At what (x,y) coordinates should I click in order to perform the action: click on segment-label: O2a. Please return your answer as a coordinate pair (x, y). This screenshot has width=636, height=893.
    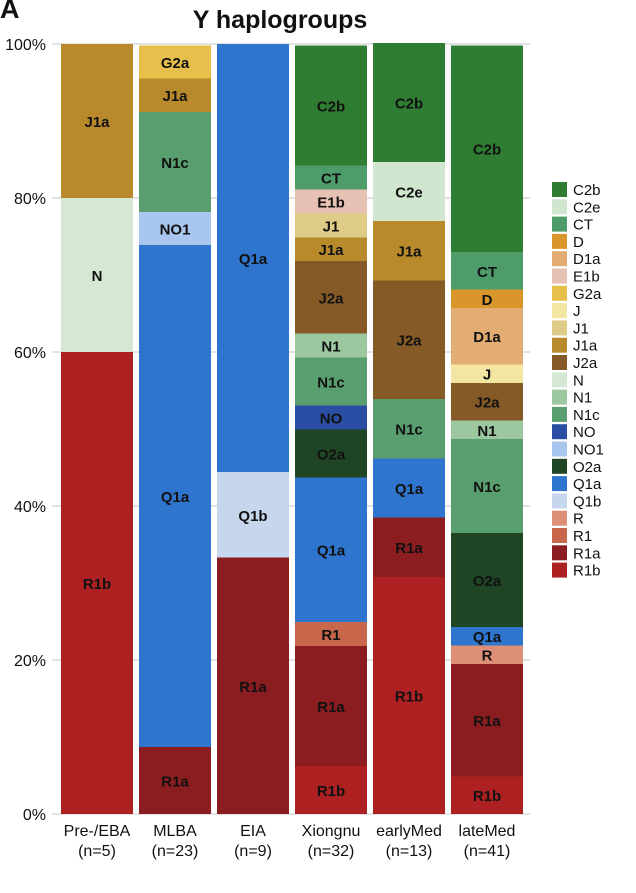
    Looking at the image, I should click on (331, 454).